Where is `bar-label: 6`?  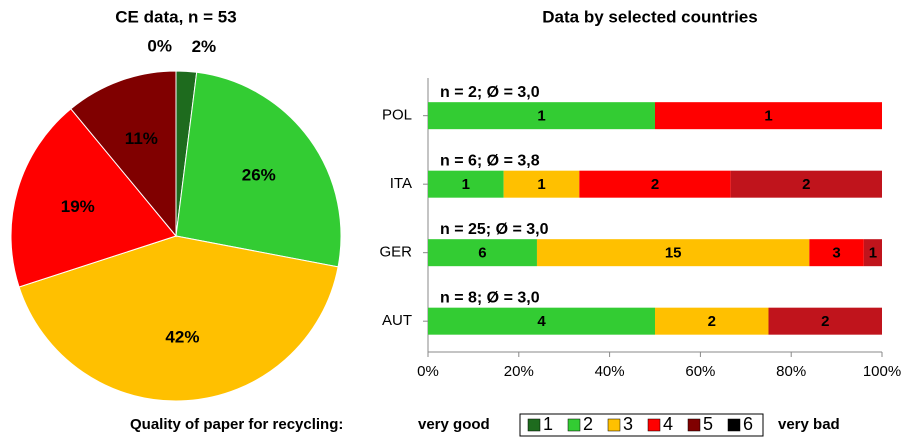
bar-label: 6 is located at coordinates (482, 253).